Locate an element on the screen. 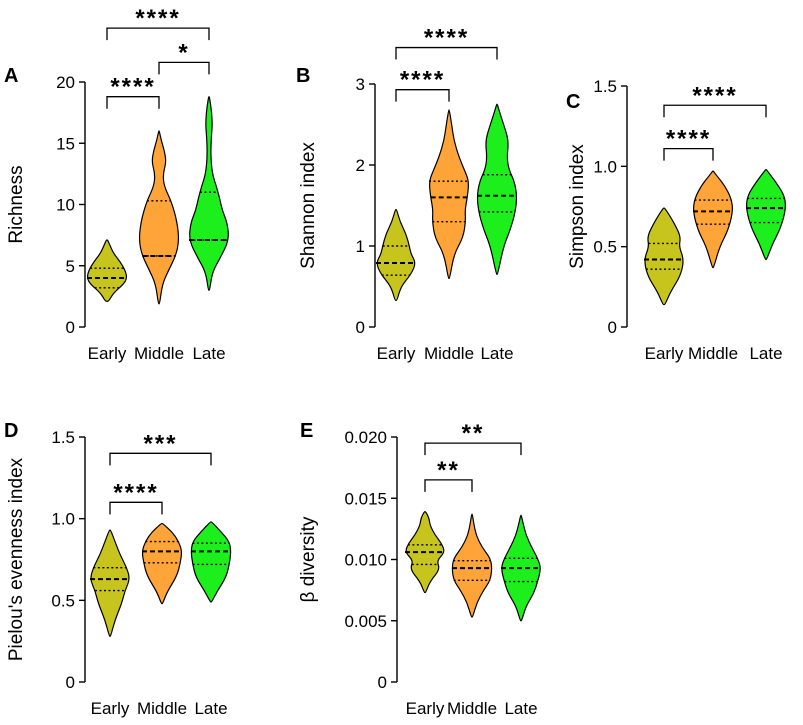  panel-letter: D is located at coordinates (11, 431).